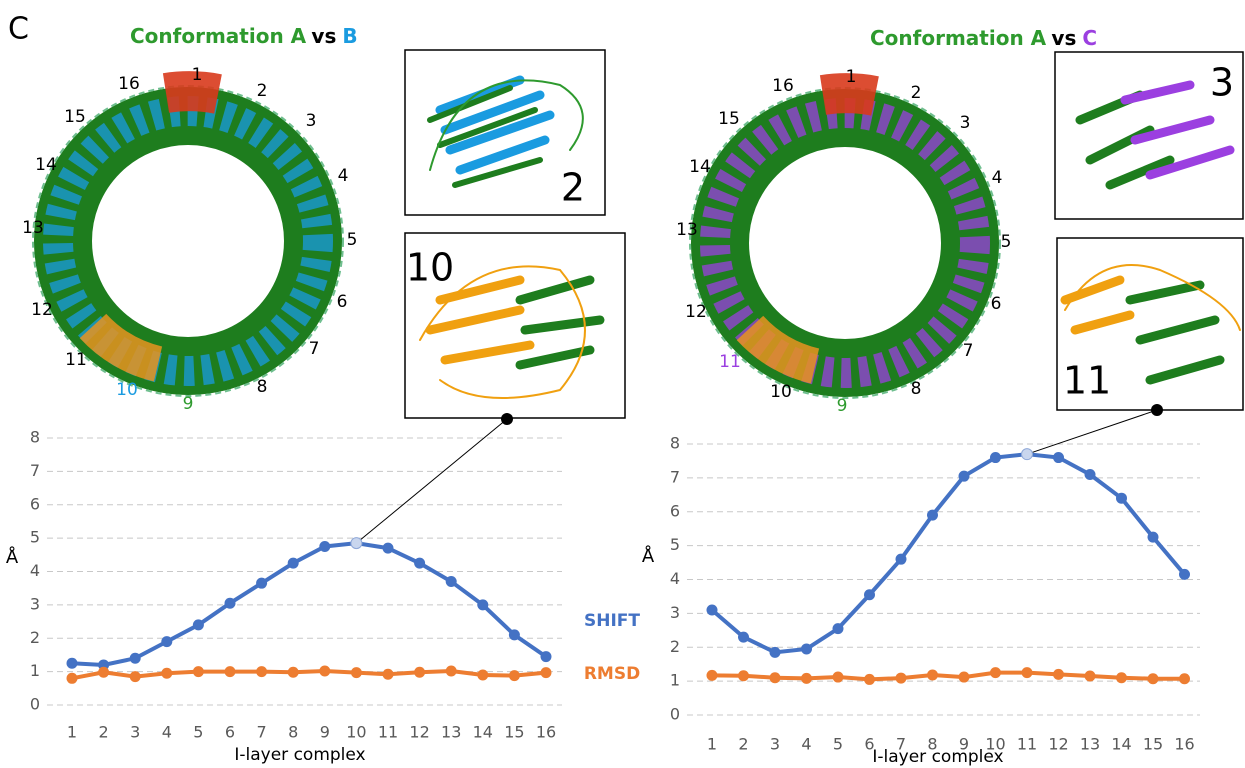  I want to click on ring-label: 9, so click(842, 406).